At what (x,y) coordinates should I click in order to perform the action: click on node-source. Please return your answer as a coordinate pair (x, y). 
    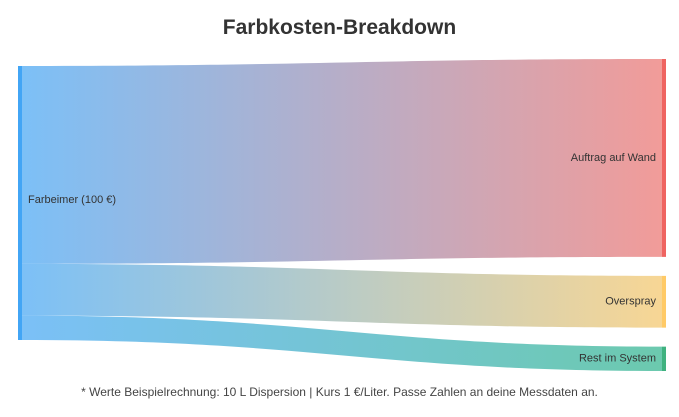
    Looking at the image, I should click on (20, 203).